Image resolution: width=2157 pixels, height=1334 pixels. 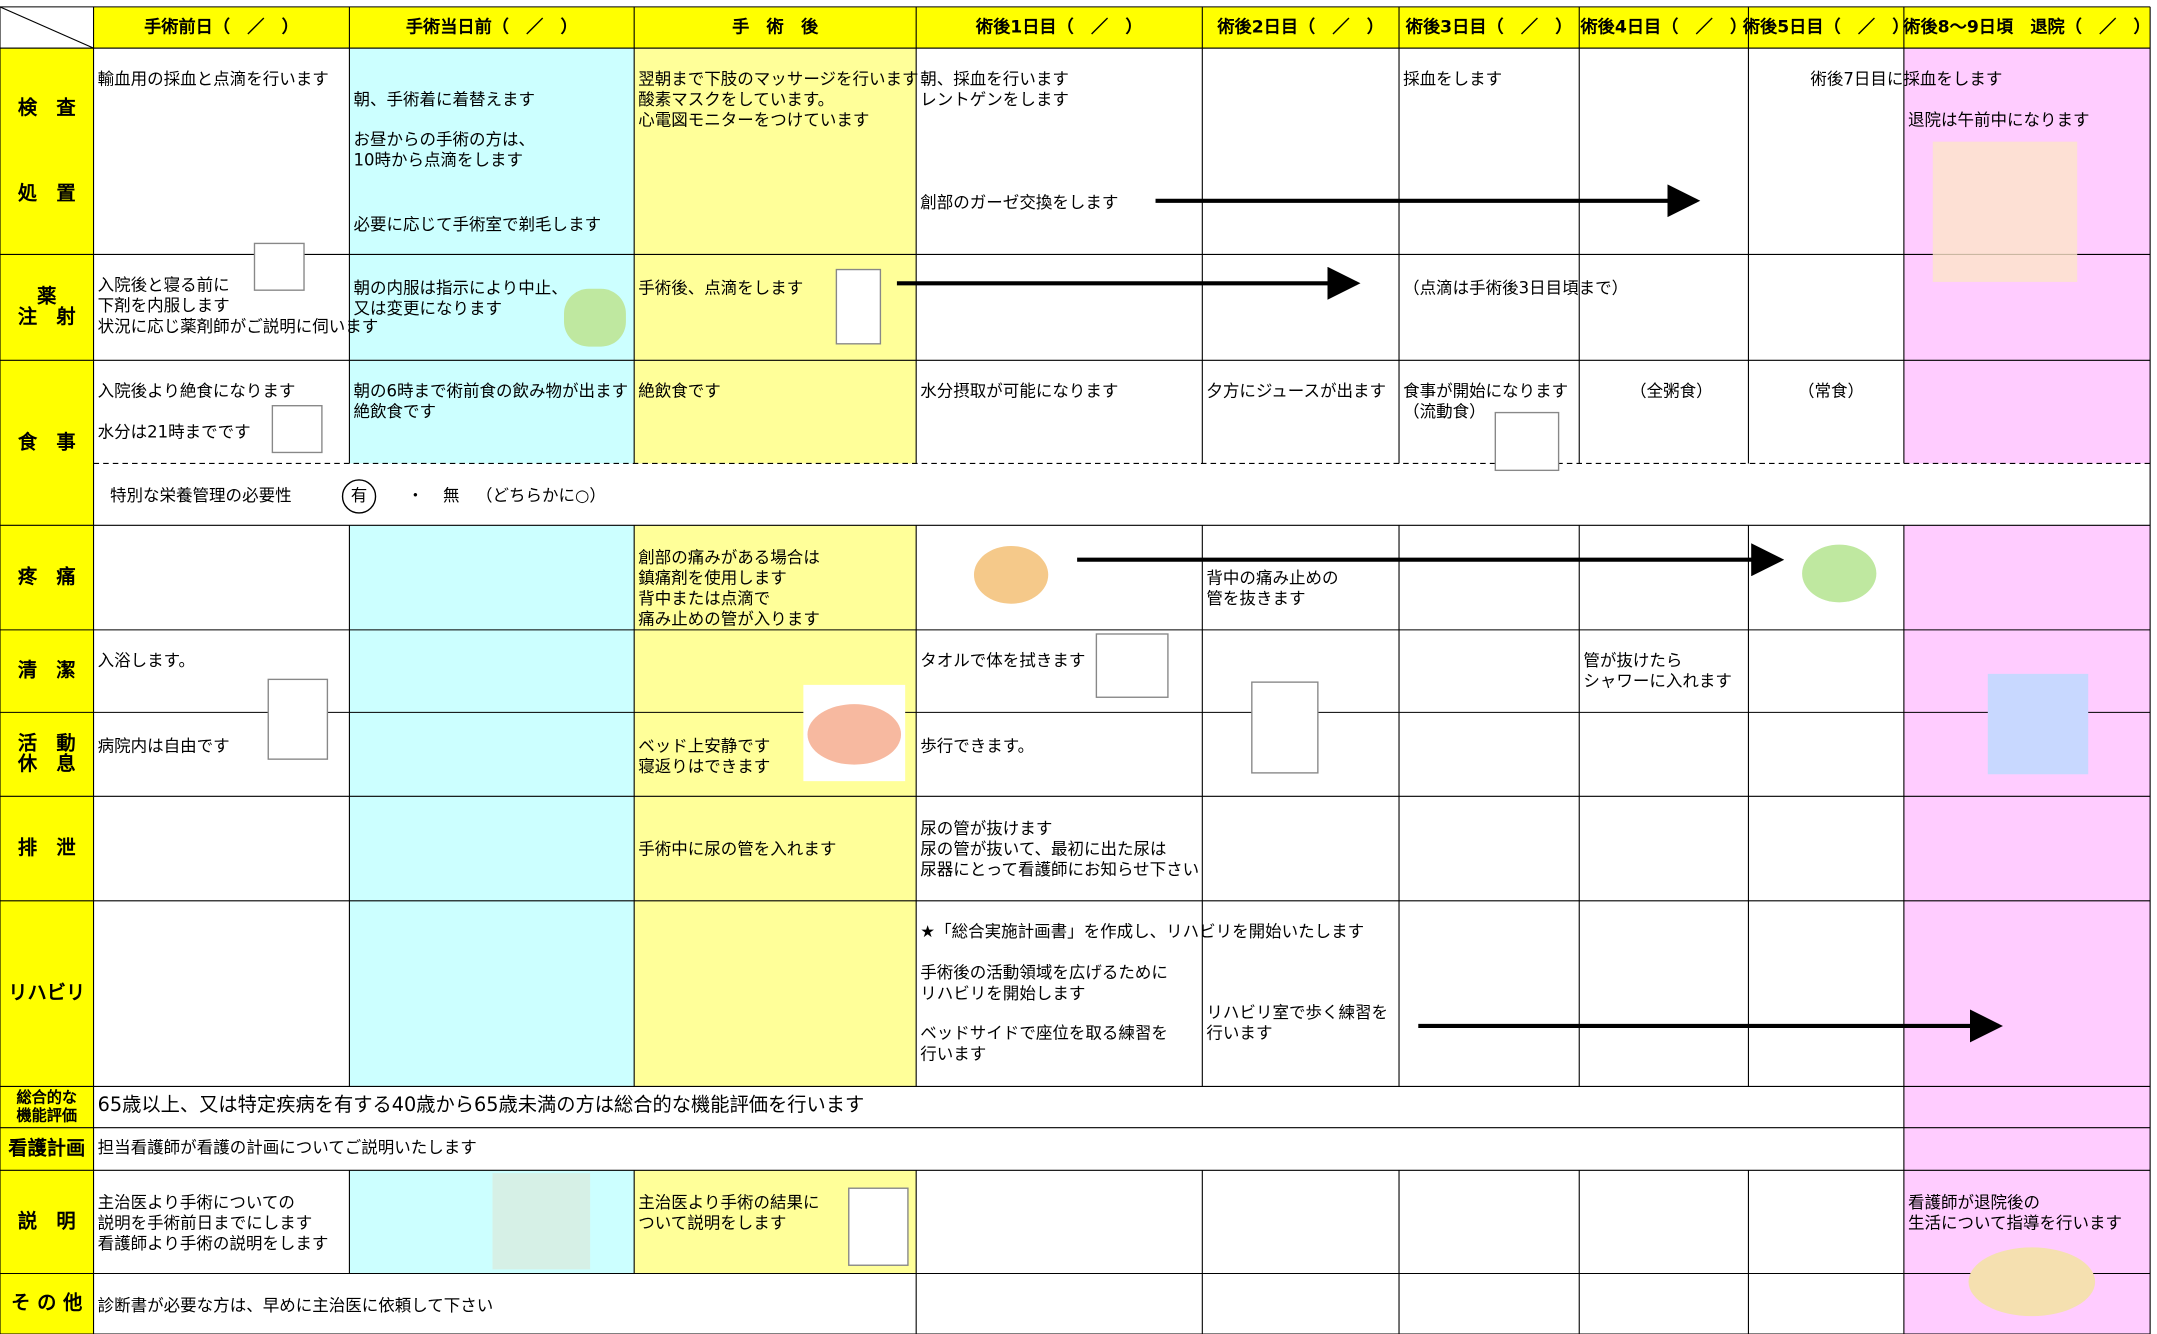 What do you see at coordinates (1132, 665) in the screenshot?
I see `towel-icon` at bounding box center [1132, 665].